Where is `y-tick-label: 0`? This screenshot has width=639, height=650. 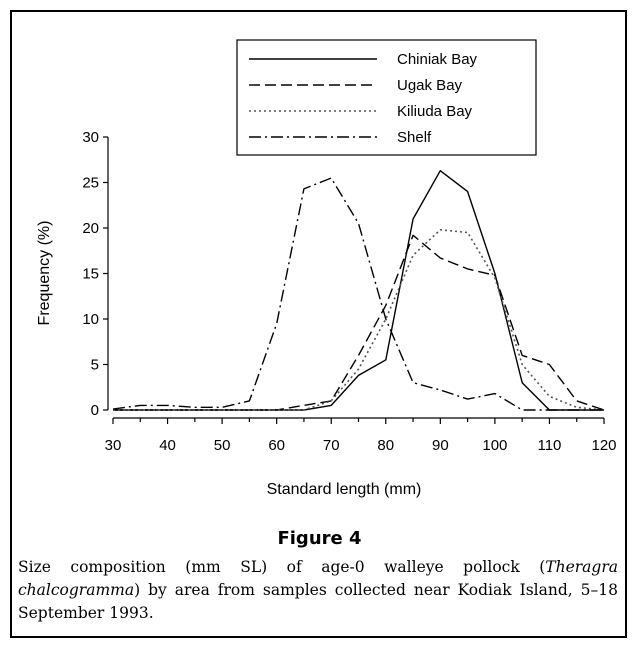 y-tick-label: 0 is located at coordinates (95, 410).